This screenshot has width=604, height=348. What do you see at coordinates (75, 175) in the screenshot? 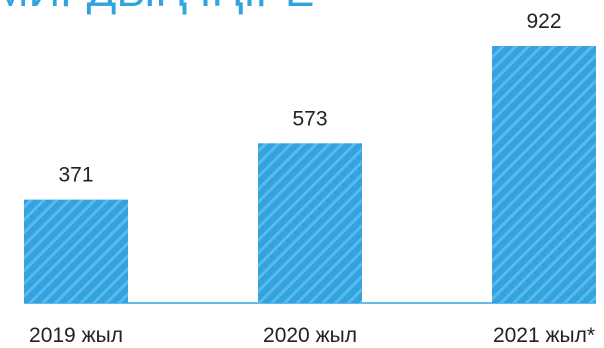
I see `value-label-1: 371` at bounding box center [75, 175].